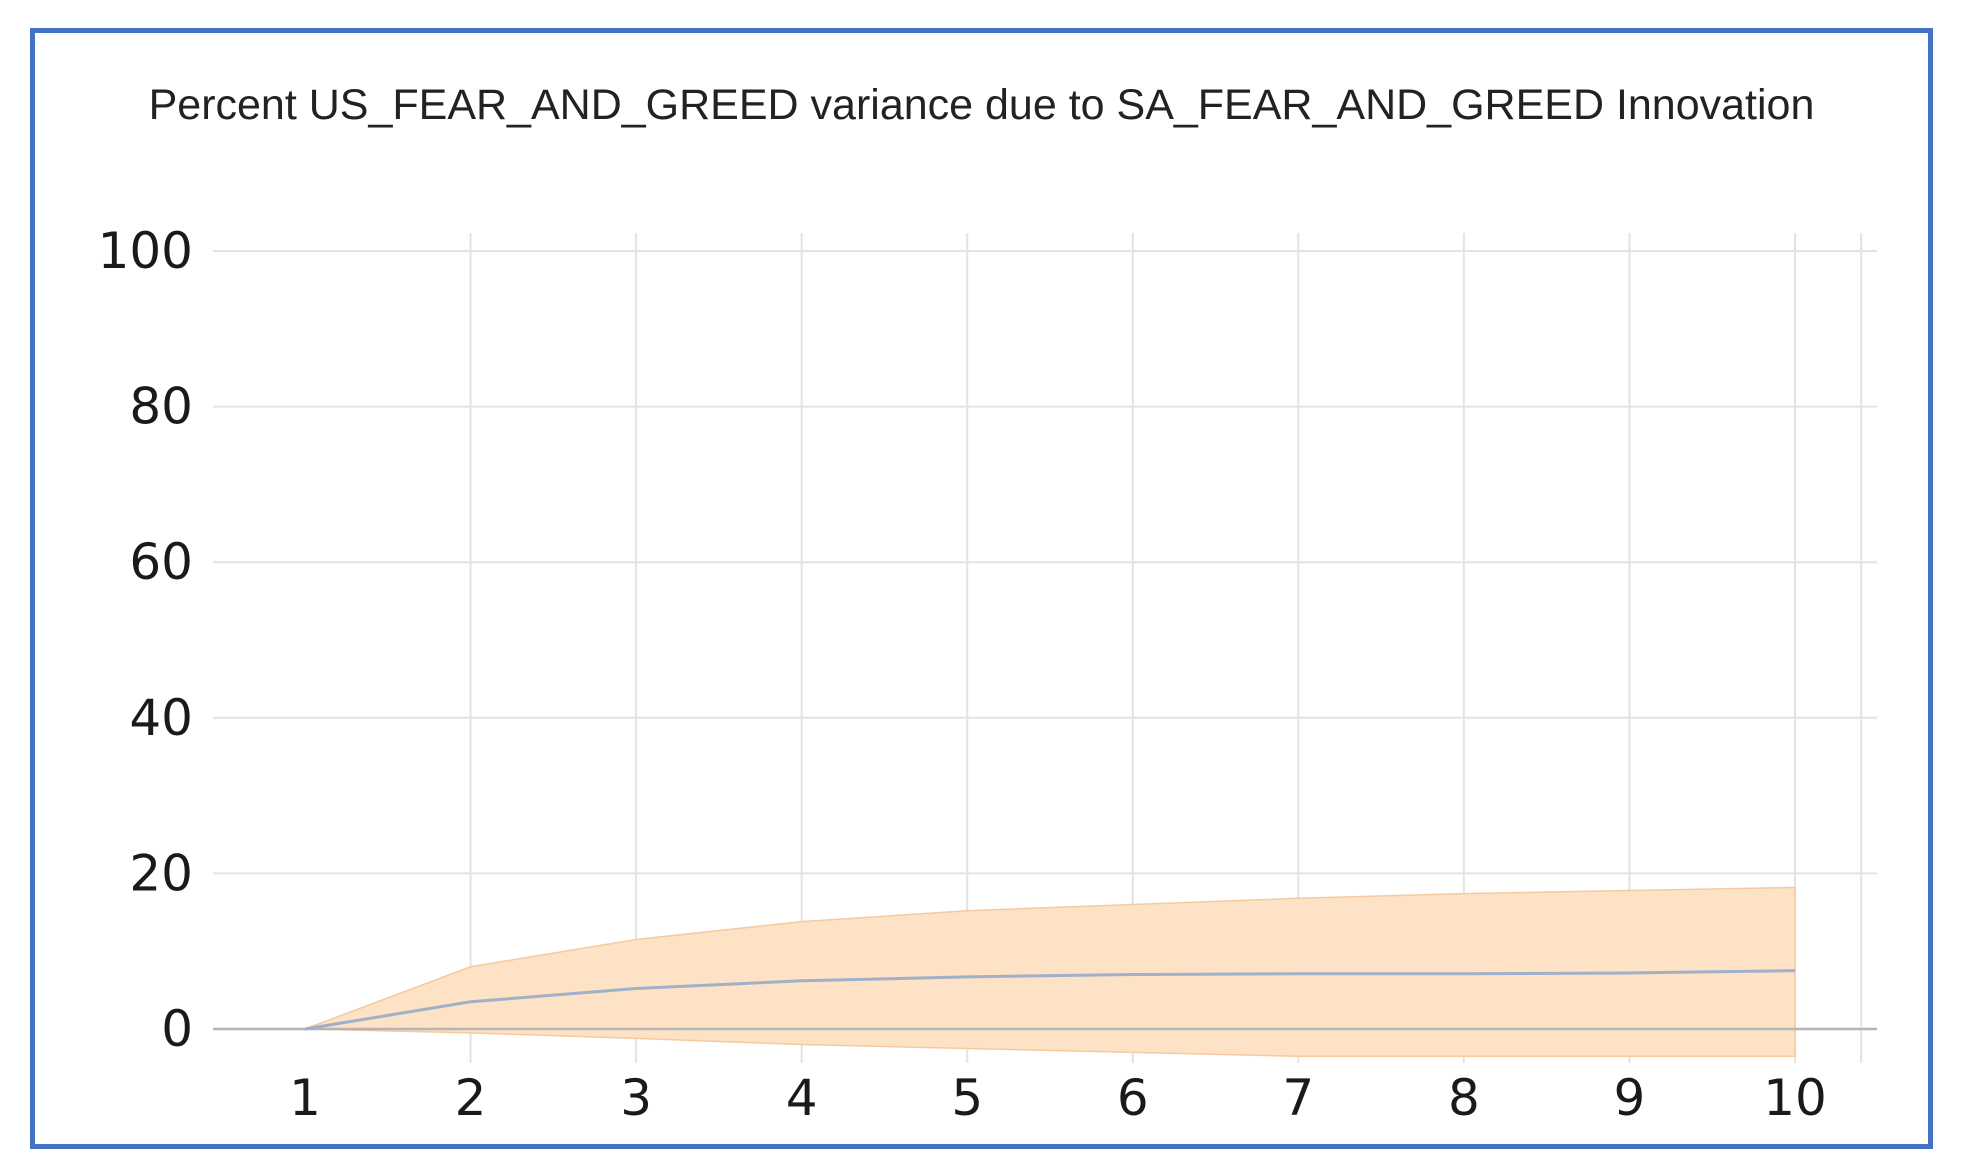 This screenshot has height=1176, width=1967. What do you see at coordinates (177, 1029) in the screenshot?
I see `y-tick-label: 0` at bounding box center [177, 1029].